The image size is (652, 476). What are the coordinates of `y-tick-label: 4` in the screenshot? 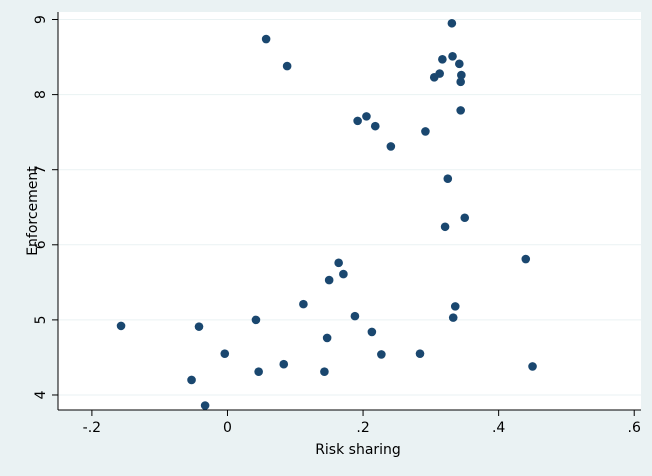 It's located at (41, 394).